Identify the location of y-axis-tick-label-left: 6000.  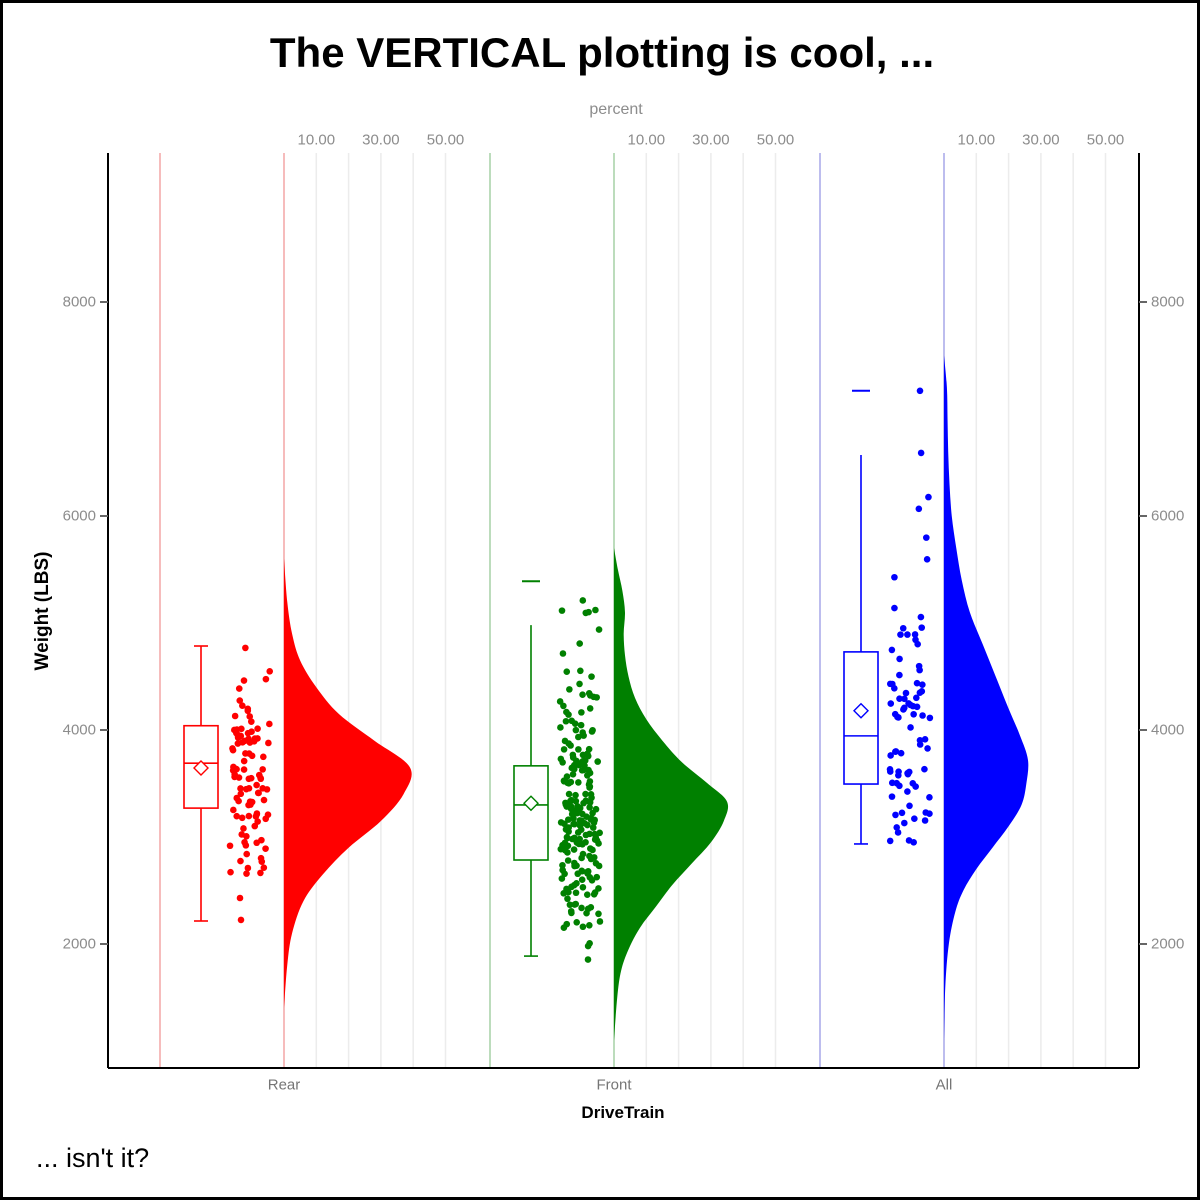
(79, 516).